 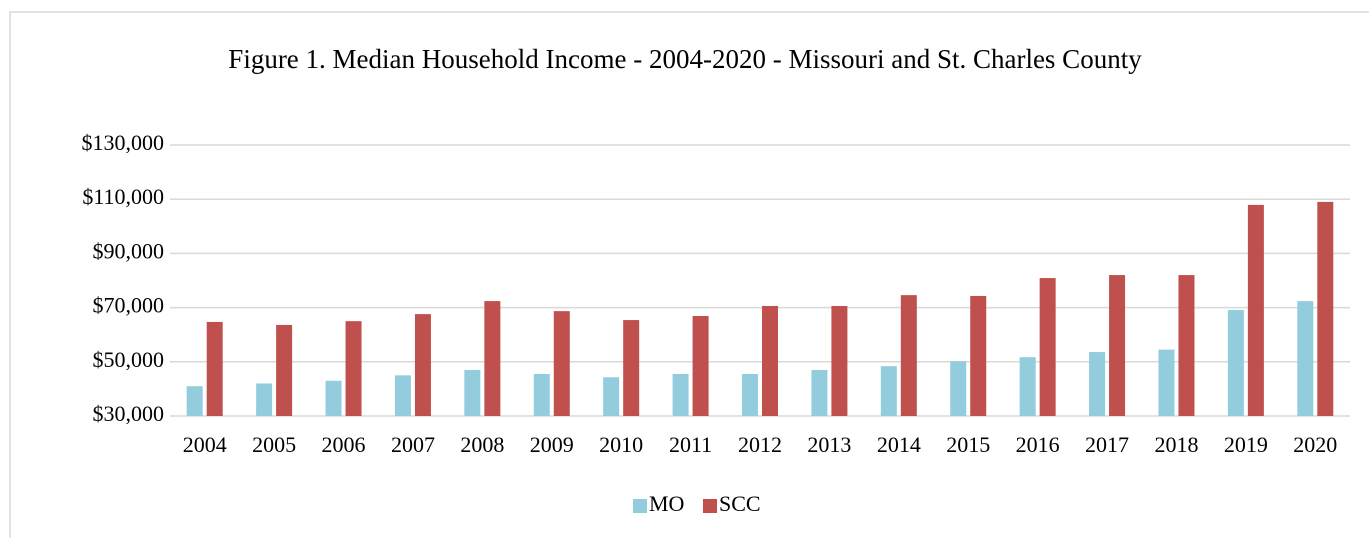 I want to click on x-tick-label: 2013, so click(x=829, y=444).